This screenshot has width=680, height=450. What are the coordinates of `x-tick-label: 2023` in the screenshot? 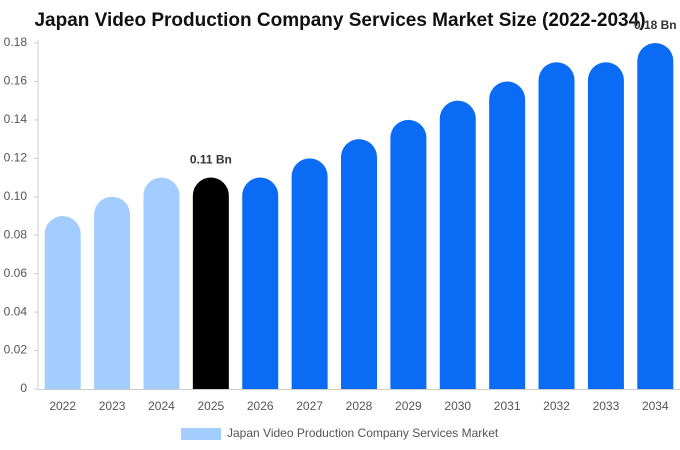 It's located at (112, 406).